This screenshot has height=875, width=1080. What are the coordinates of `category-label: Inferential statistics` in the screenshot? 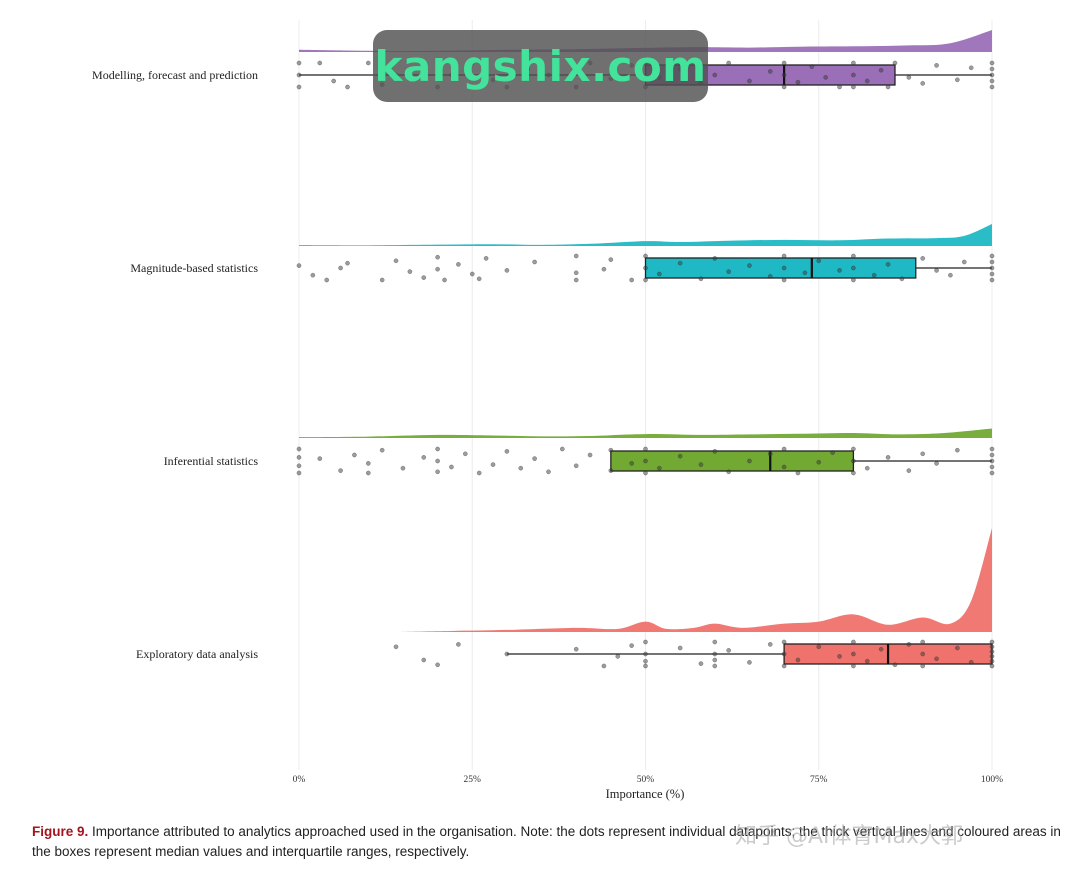 It's located at (211, 461).